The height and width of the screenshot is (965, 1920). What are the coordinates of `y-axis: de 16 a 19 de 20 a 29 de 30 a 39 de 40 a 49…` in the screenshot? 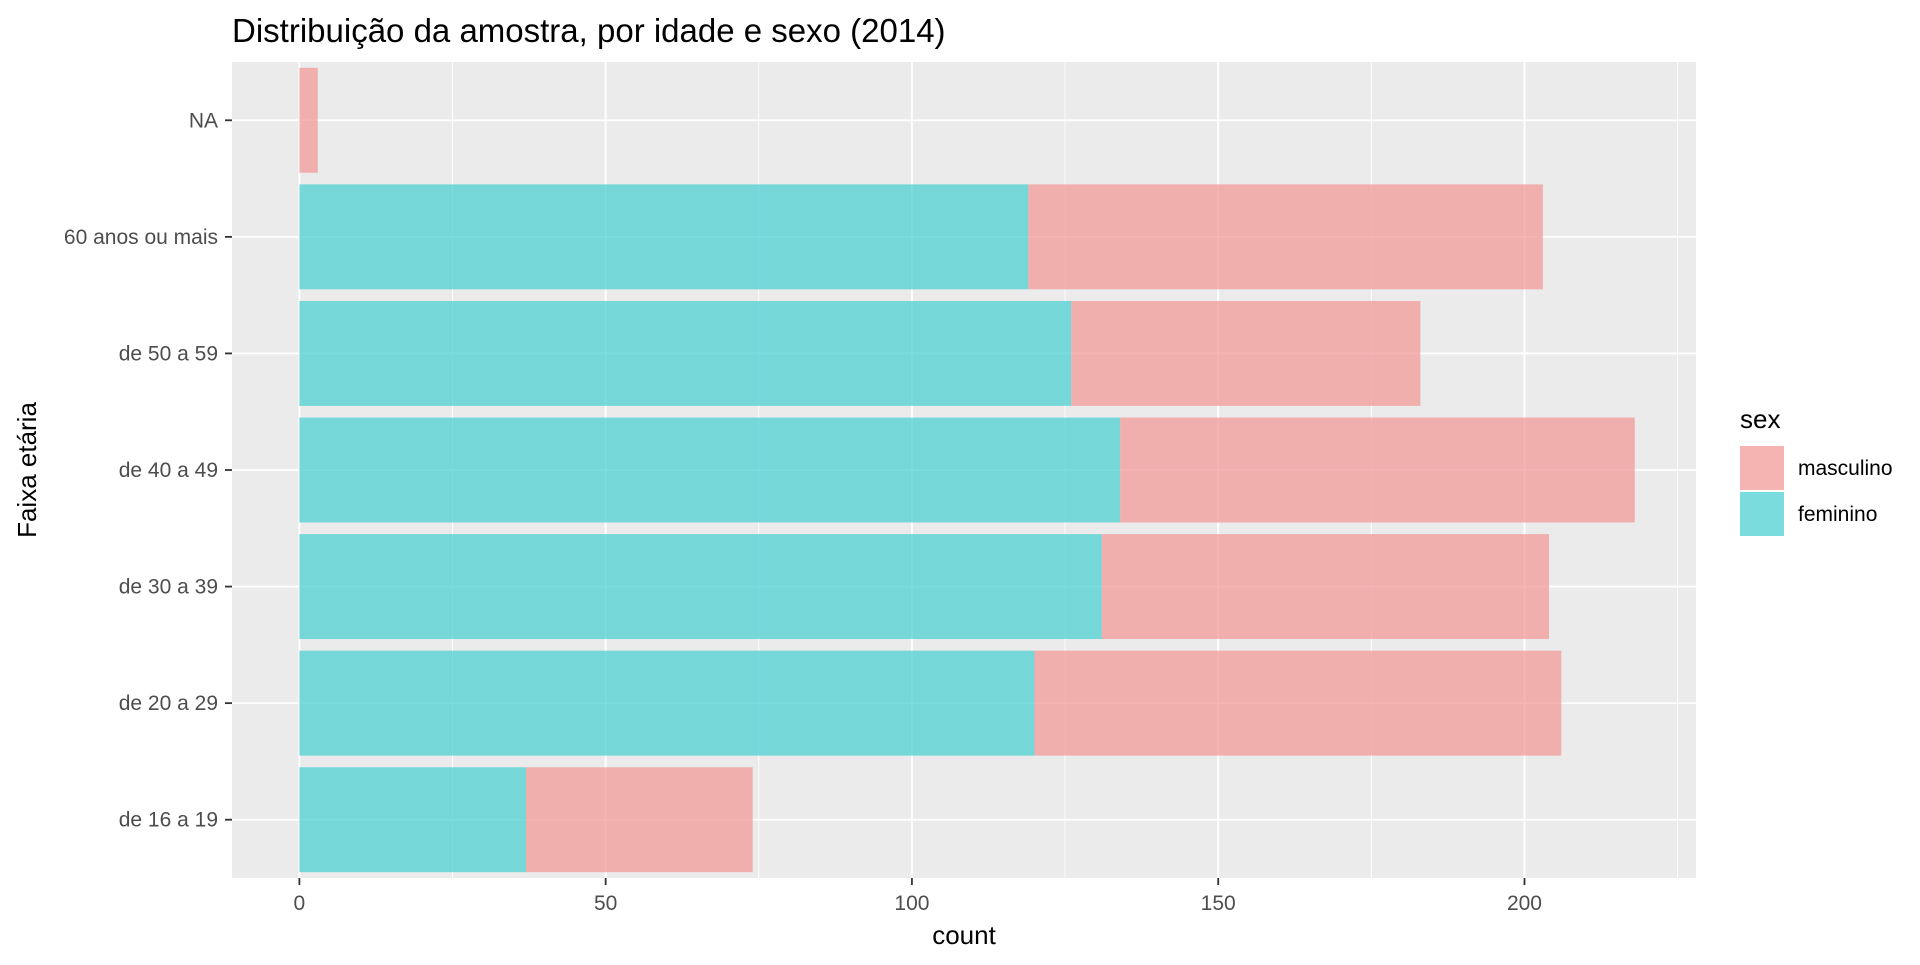 It's located at (148, 470).